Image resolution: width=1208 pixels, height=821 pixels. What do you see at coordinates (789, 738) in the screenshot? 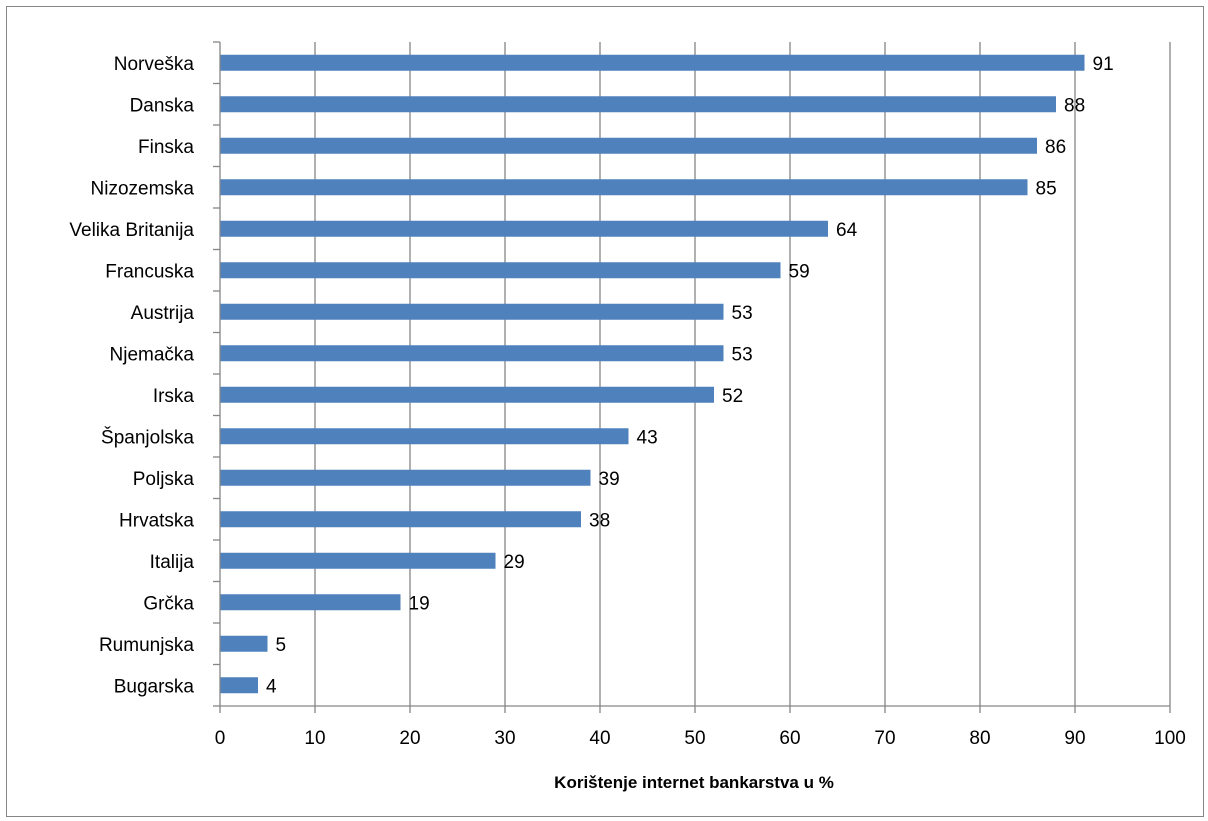
I see `x-tick-label: 60` at bounding box center [789, 738].